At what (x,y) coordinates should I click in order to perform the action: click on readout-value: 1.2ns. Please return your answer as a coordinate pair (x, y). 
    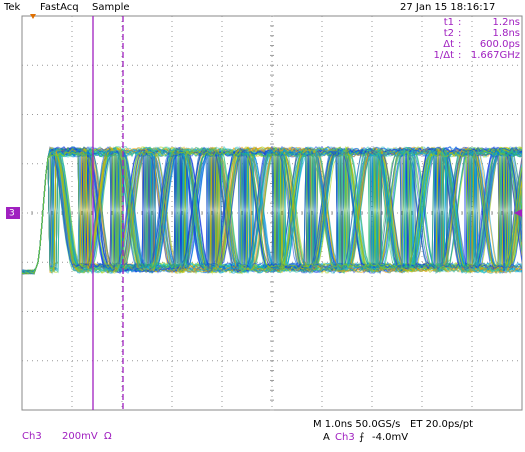
    Looking at the image, I should click on (506, 22).